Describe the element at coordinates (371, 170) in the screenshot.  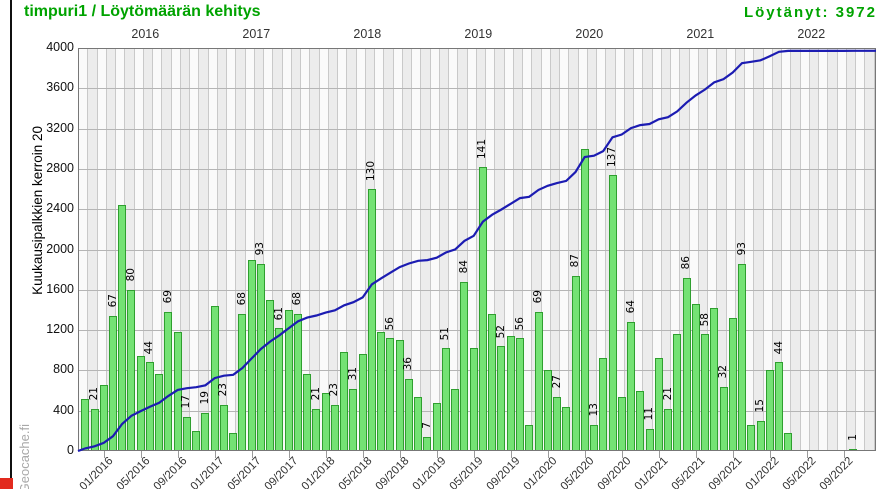
I see `bar-value-label: 130` at that location.